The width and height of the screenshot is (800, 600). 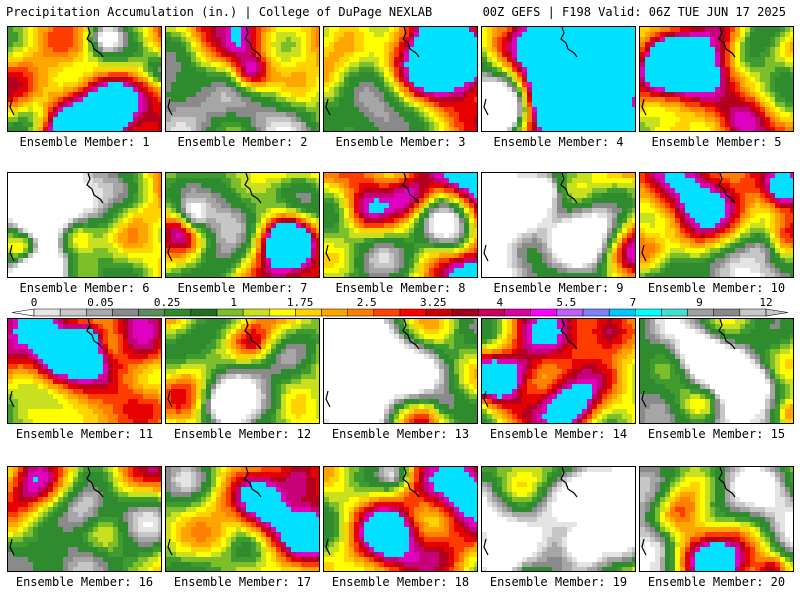 I want to click on ensemble-member-label: Ensemble Member: 7, so click(x=242, y=288).